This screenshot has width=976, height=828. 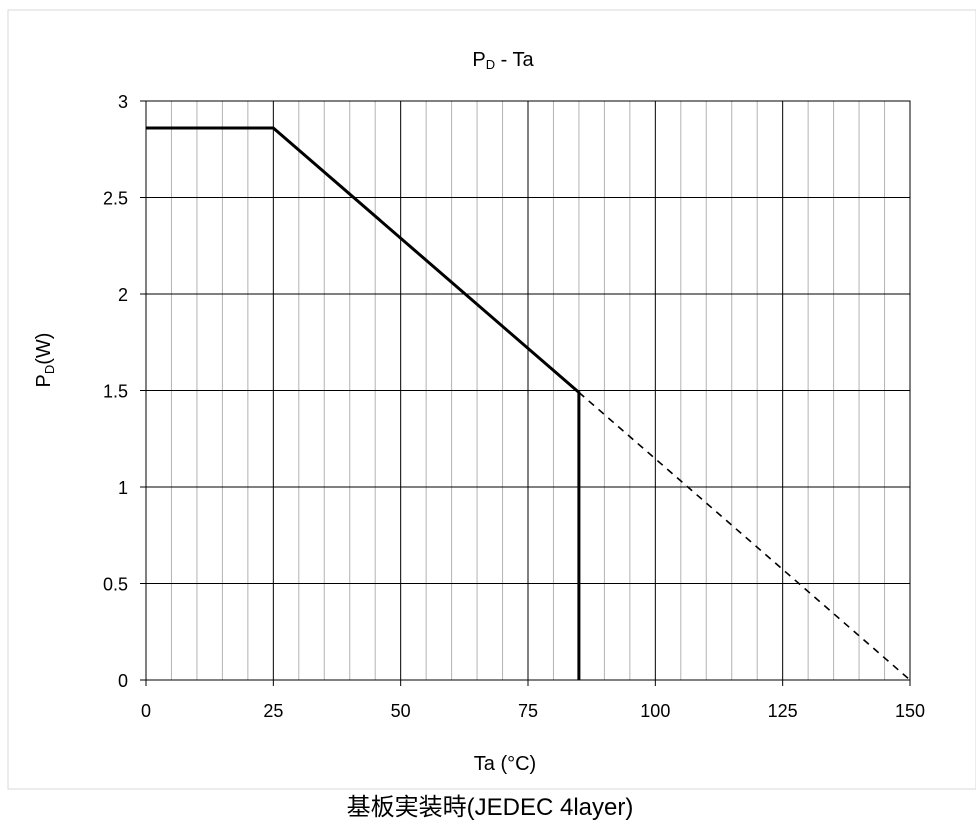 What do you see at coordinates (123, 488) in the screenshot?
I see `y-tick-label: 1` at bounding box center [123, 488].